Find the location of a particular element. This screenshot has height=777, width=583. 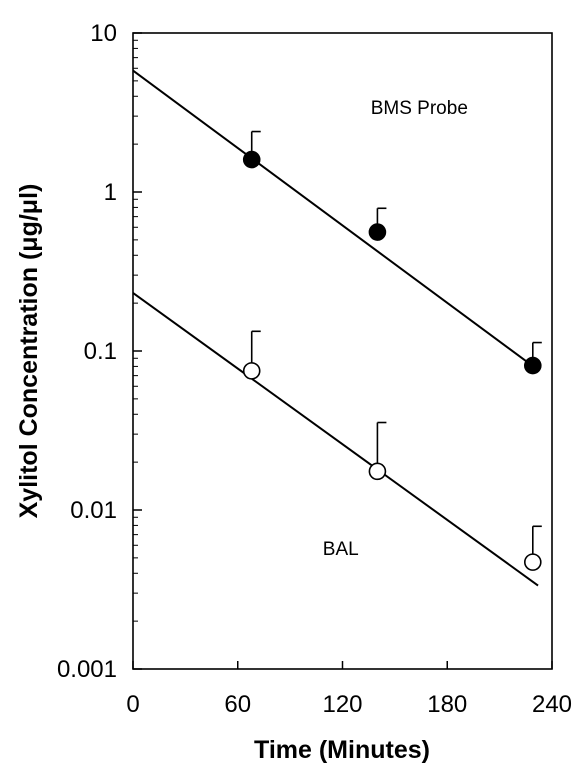

x-tick-label: 120 is located at coordinates (342, 704).